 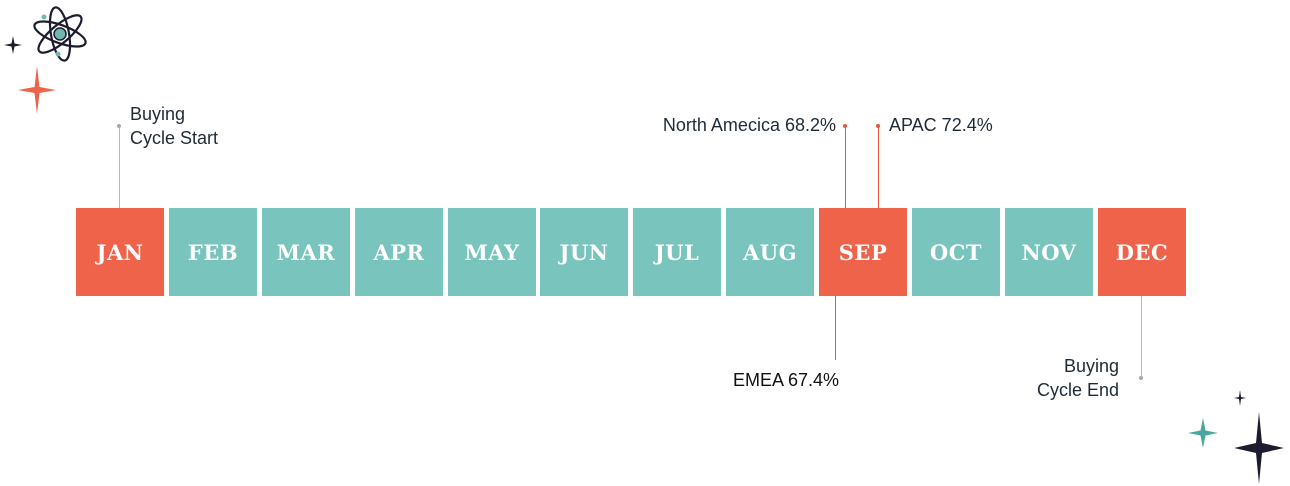 What do you see at coordinates (60, 34) in the screenshot?
I see `atom-icon` at bounding box center [60, 34].